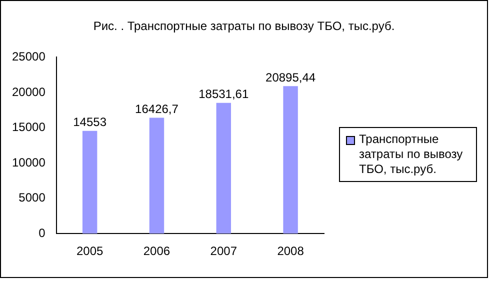  I want to click on y-tick-label: 0, so click(42, 233).